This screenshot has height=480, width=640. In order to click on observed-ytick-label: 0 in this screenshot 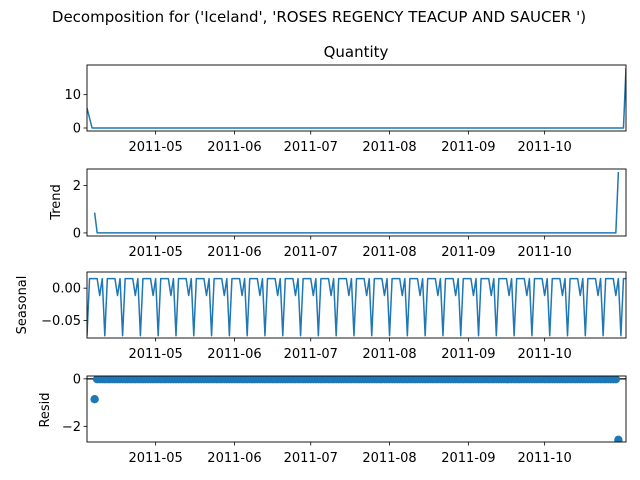, I will do `click(77, 129)`.